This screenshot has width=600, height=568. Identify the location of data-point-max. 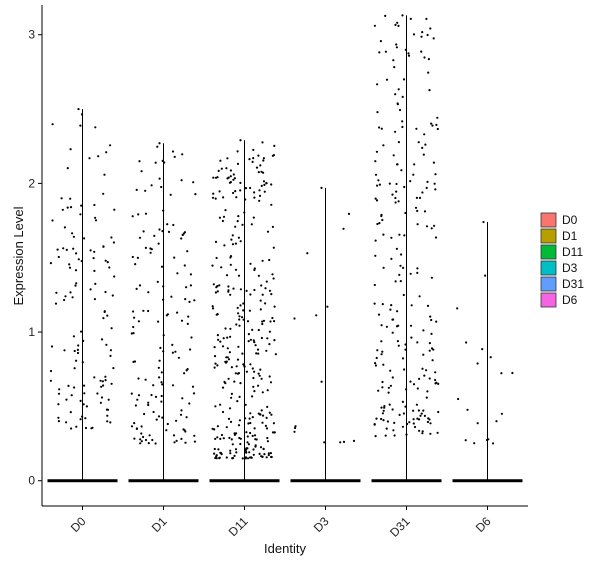
(483, 222).